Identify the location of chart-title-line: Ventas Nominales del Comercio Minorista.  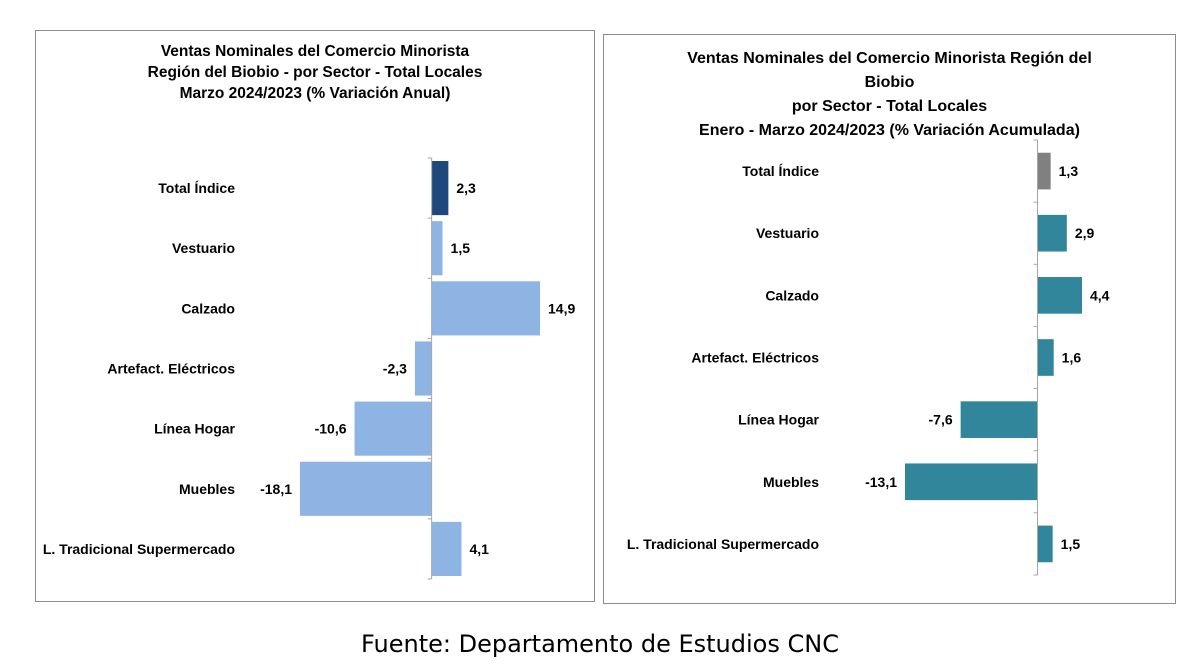
(315, 51).